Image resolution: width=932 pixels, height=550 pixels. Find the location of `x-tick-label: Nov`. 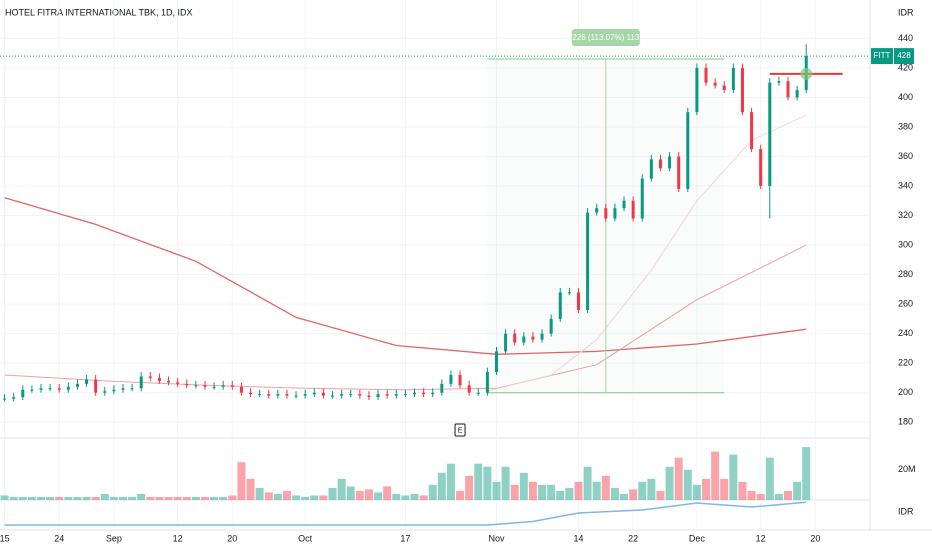

x-tick-label: Nov is located at coordinates (496, 538).